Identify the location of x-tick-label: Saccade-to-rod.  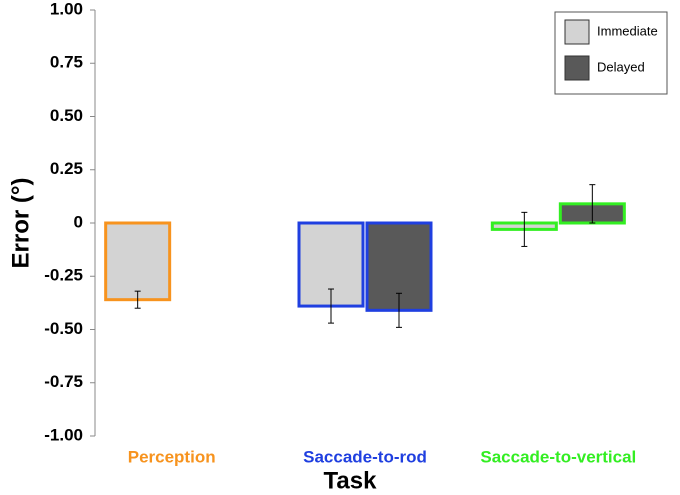
(365, 456).